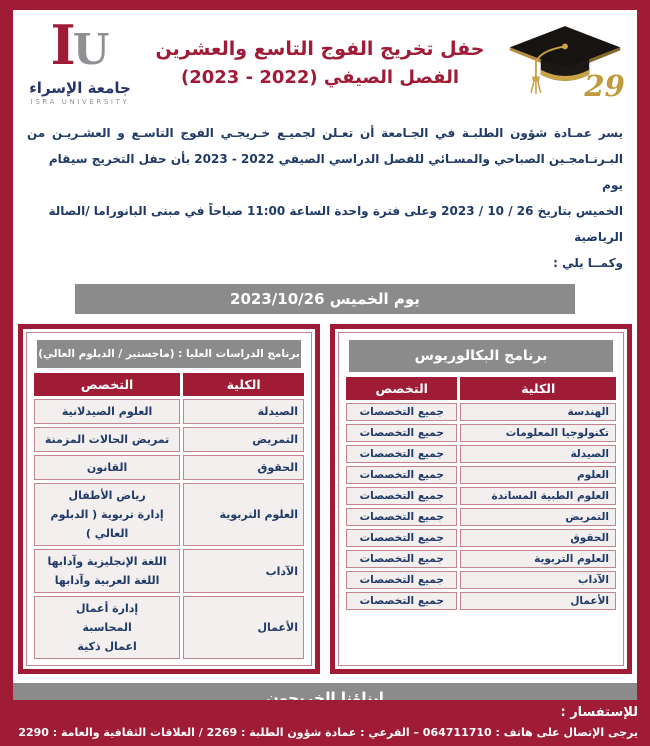 The width and height of the screenshot is (650, 746). I want to click on table-row: الصيدلة العلوم الصيدلانية, so click(169, 411).